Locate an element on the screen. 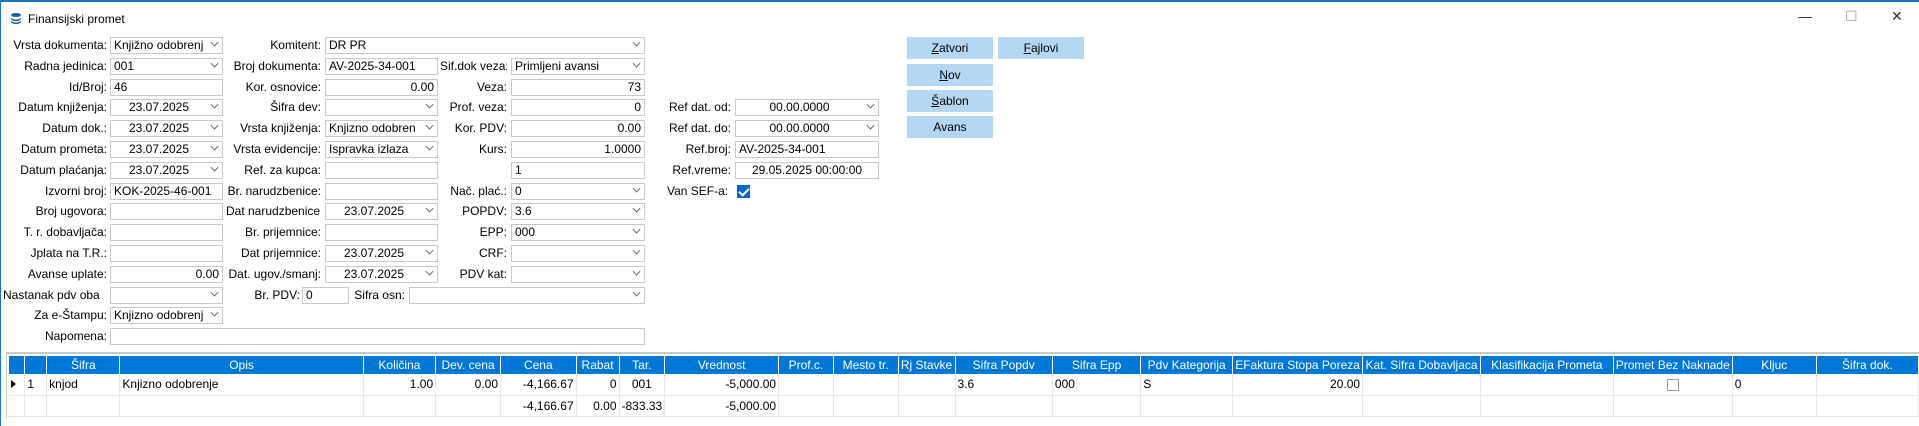 Image resolution: width=1919 pixels, height=426 pixels. uplata-tr-input is located at coordinates (166, 253).